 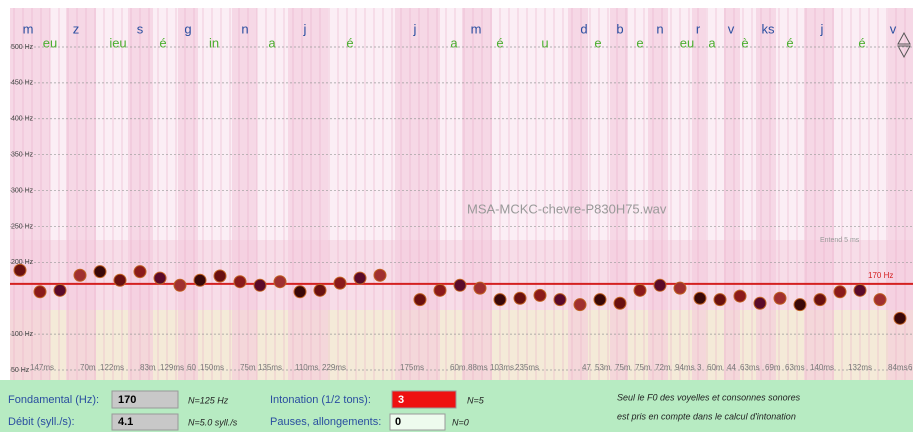 What do you see at coordinates (417, 422) in the screenshot?
I see `pause-box` at bounding box center [417, 422].